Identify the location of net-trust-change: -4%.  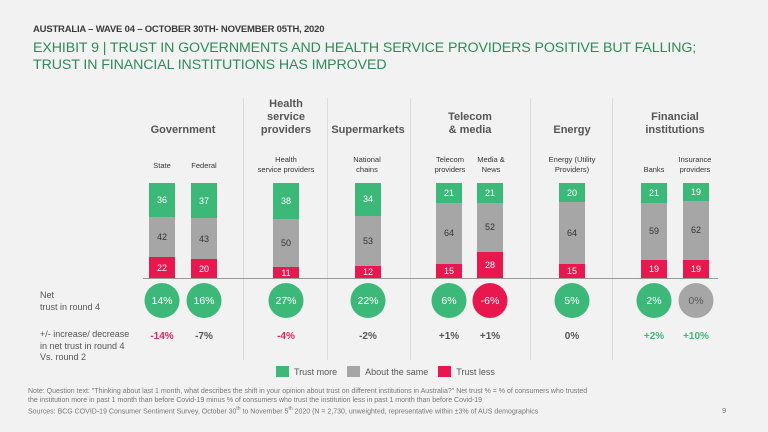
(286, 336).